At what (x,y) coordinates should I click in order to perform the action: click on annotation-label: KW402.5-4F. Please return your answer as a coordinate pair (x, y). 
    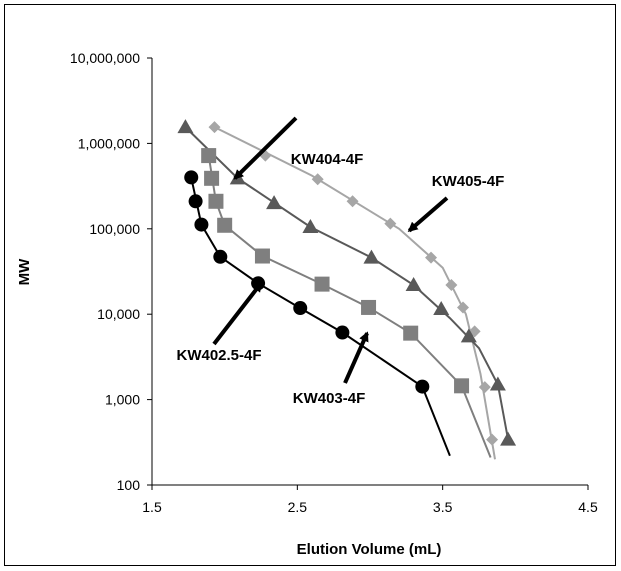
    Looking at the image, I should click on (218, 355).